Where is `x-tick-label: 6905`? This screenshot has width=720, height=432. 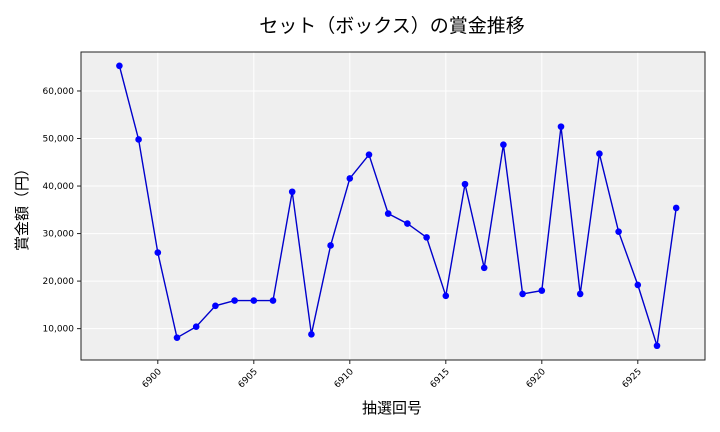
x-tick-label: 6905 is located at coordinates (248, 378).